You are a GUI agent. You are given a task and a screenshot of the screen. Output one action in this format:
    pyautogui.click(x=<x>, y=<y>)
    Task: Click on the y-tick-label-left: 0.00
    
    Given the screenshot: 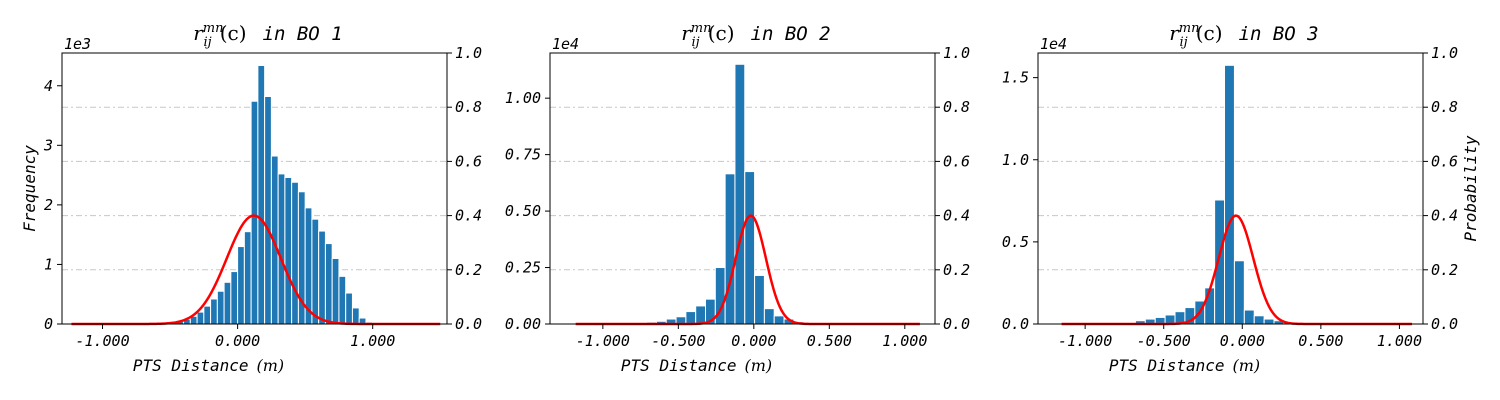 What is the action you would take?
    pyautogui.click(x=523, y=324)
    